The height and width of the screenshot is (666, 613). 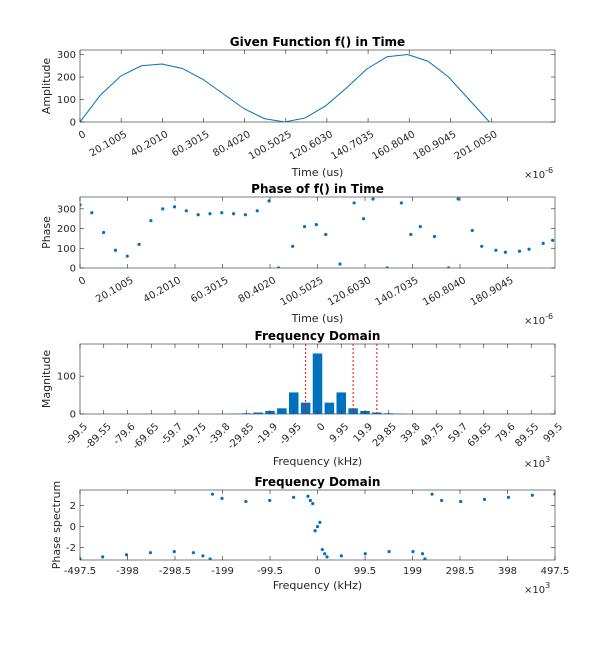 I want to click on y-tick-label: 300, so click(x=66, y=55).